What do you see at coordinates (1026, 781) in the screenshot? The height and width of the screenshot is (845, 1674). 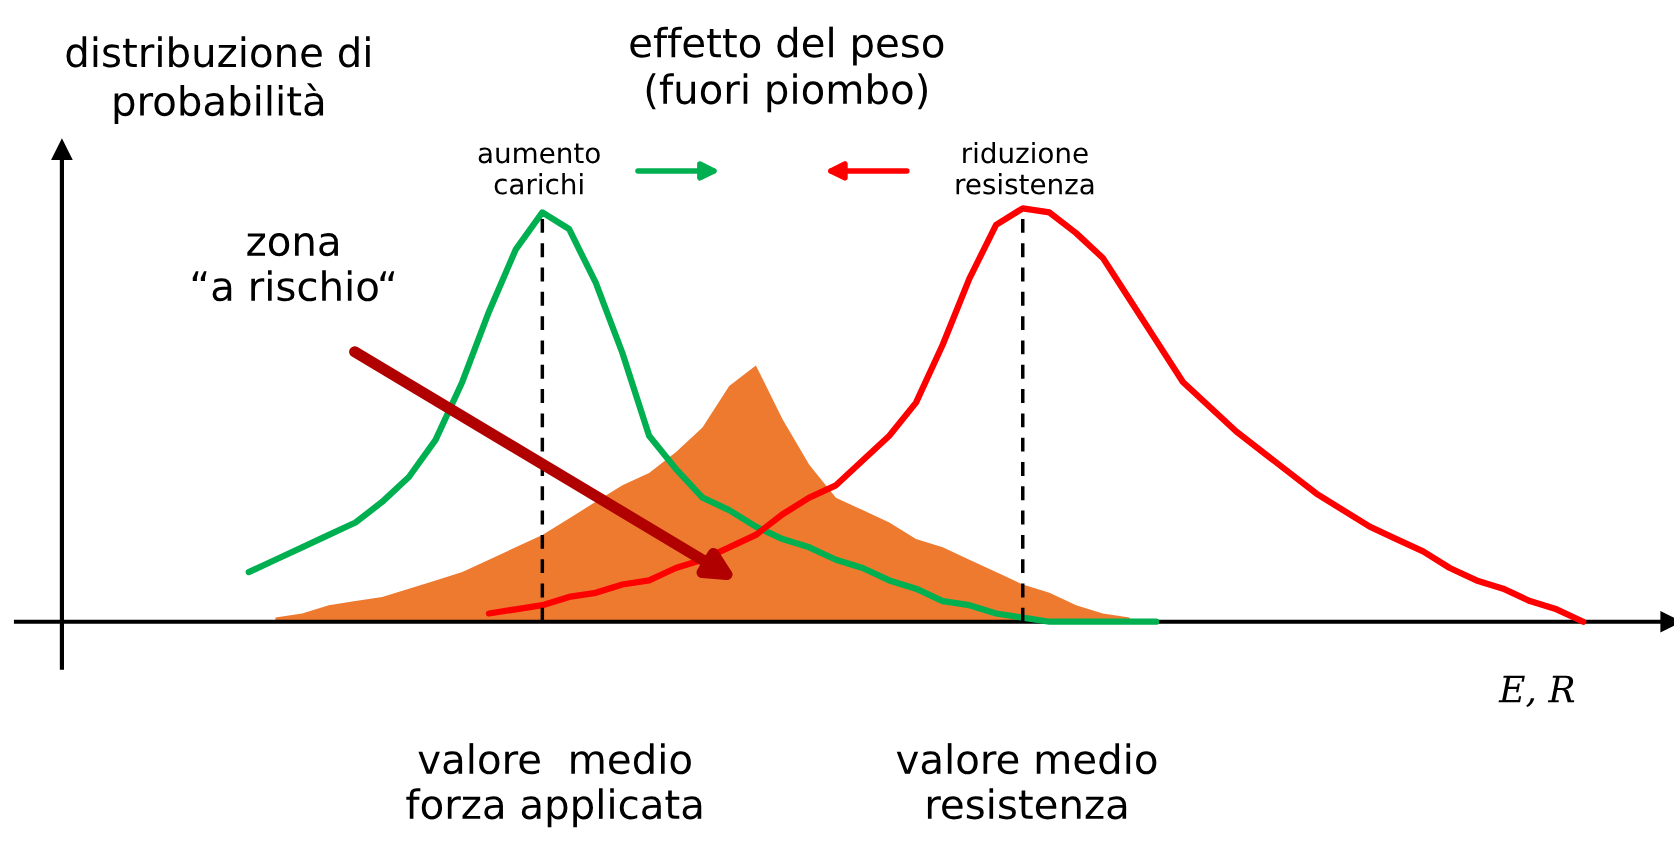 I see `text: valore medio resistenza` at bounding box center [1026, 781].